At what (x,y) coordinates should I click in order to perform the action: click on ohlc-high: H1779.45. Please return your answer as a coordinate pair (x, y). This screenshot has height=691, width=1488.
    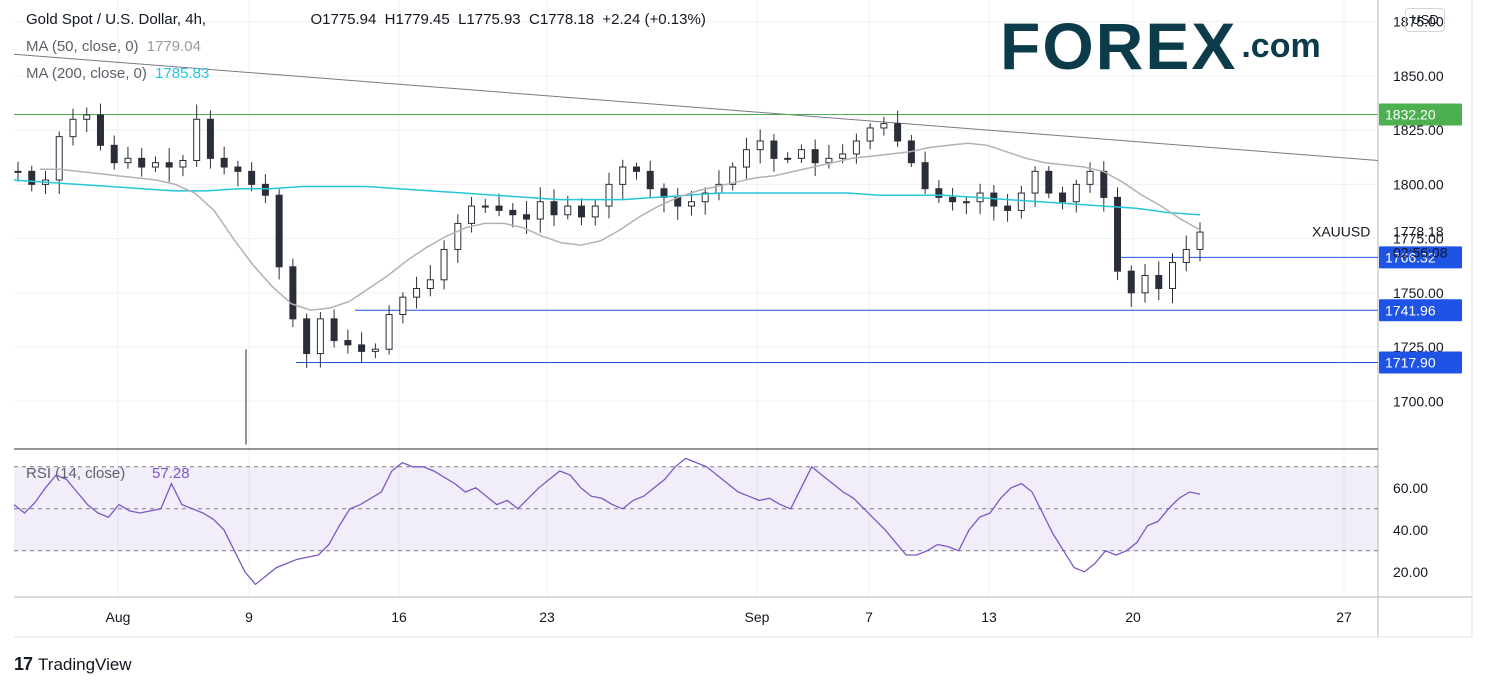
    Looking at the image, I should click on (417, 19).